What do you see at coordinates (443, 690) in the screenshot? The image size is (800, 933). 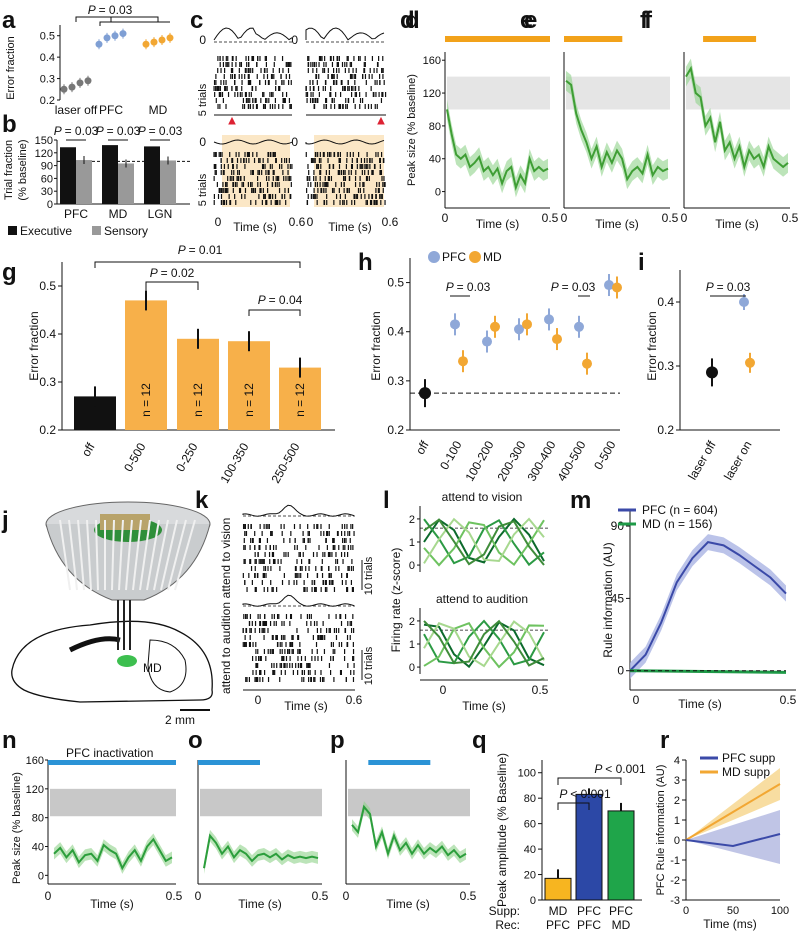 I see `l-xtick0: 0` at bounding box center [443, 690].